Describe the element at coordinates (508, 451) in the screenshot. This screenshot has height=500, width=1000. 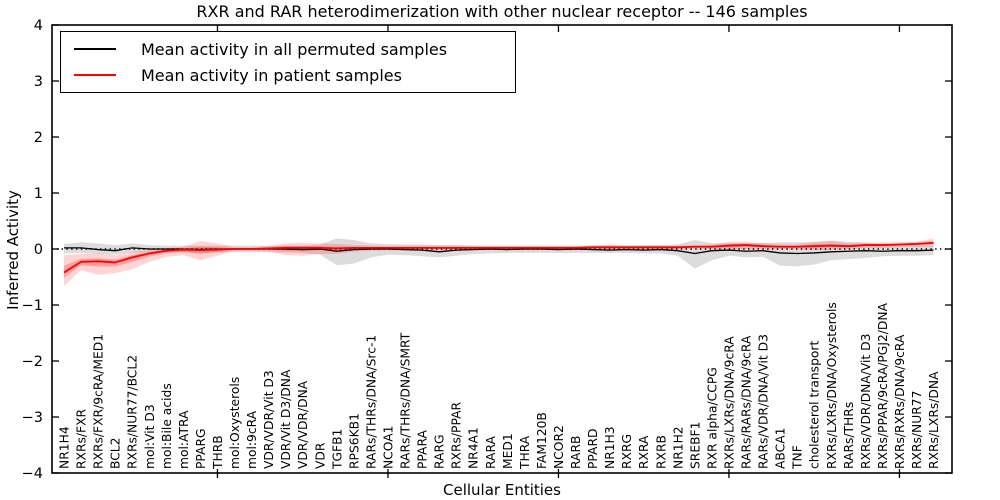
I see `x-category-label: MED1` at that location.